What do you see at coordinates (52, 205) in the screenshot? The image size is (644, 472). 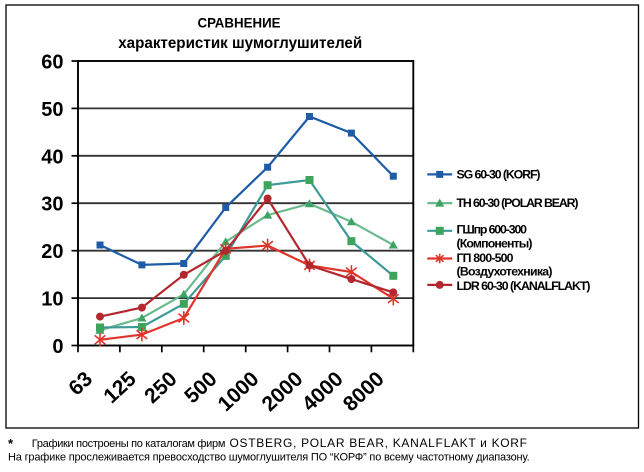 I see `svg-text: 30` at bounding box center [52, 205].